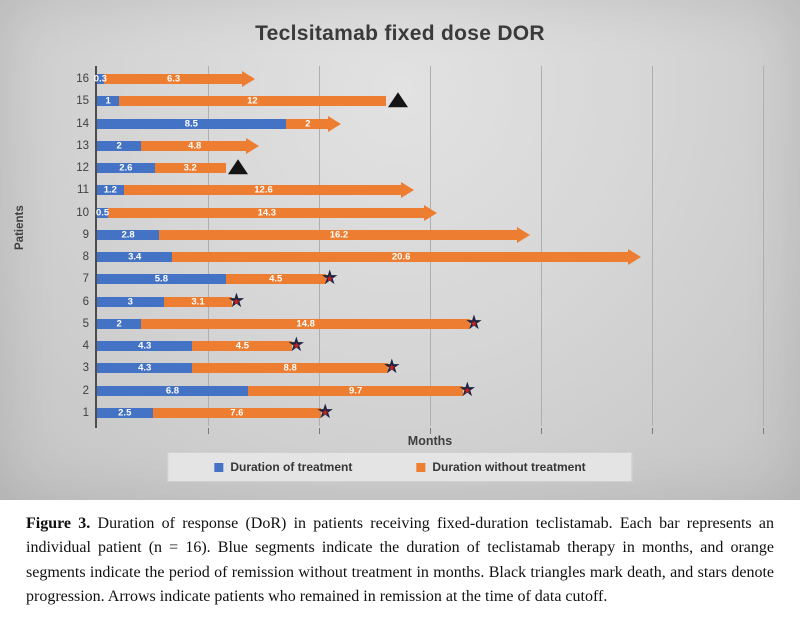  I want to click on patient-row: 4 4.3 4.5 ★ ★, so click(423, 346).